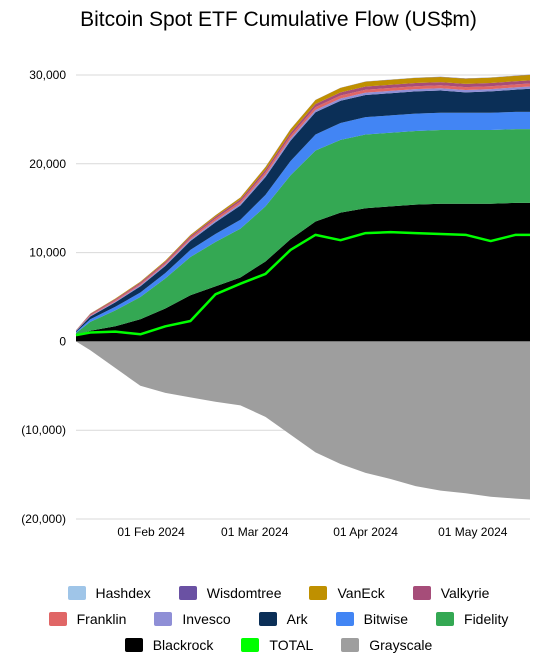  I want to click on legend-item: VanEck, so click(347, 593).